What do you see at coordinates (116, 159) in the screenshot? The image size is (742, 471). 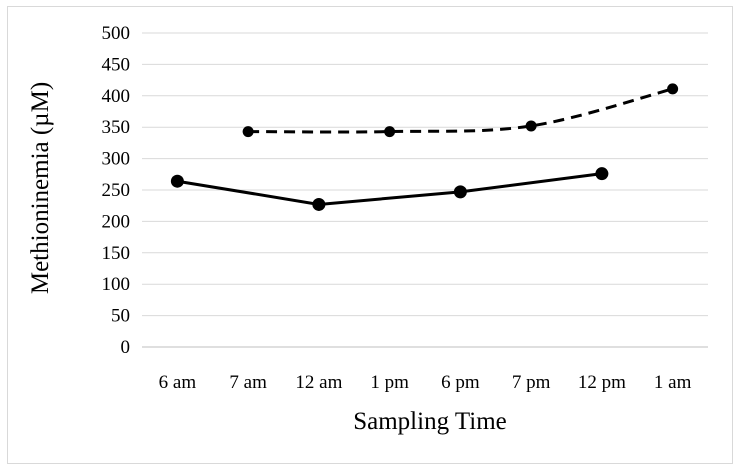 I see `y-tick-label: 300` at bounding box center [116, 159].